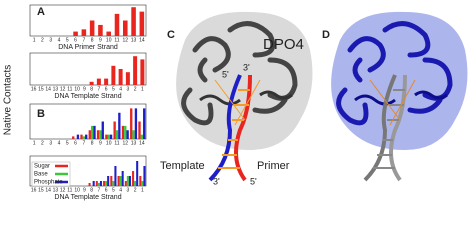  What do you see at coordinates (283, 44) in the screenshot?
I see `protein-label: DPO4` at bounding box center [283, 44].